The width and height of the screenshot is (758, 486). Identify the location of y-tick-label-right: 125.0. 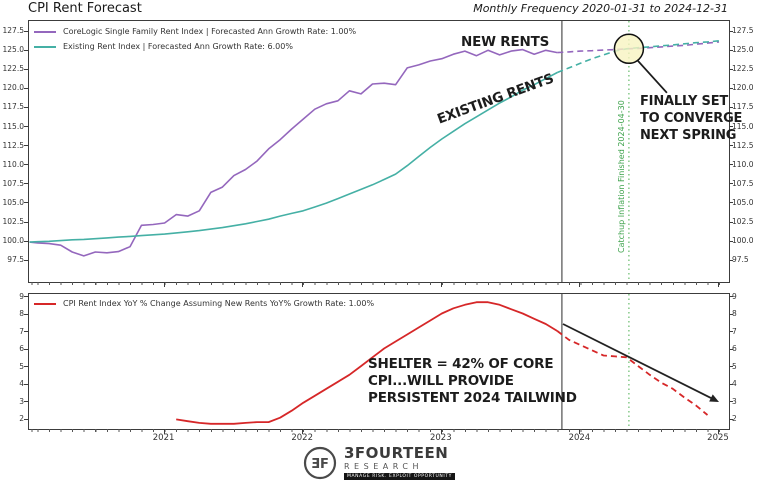
(743, 50).